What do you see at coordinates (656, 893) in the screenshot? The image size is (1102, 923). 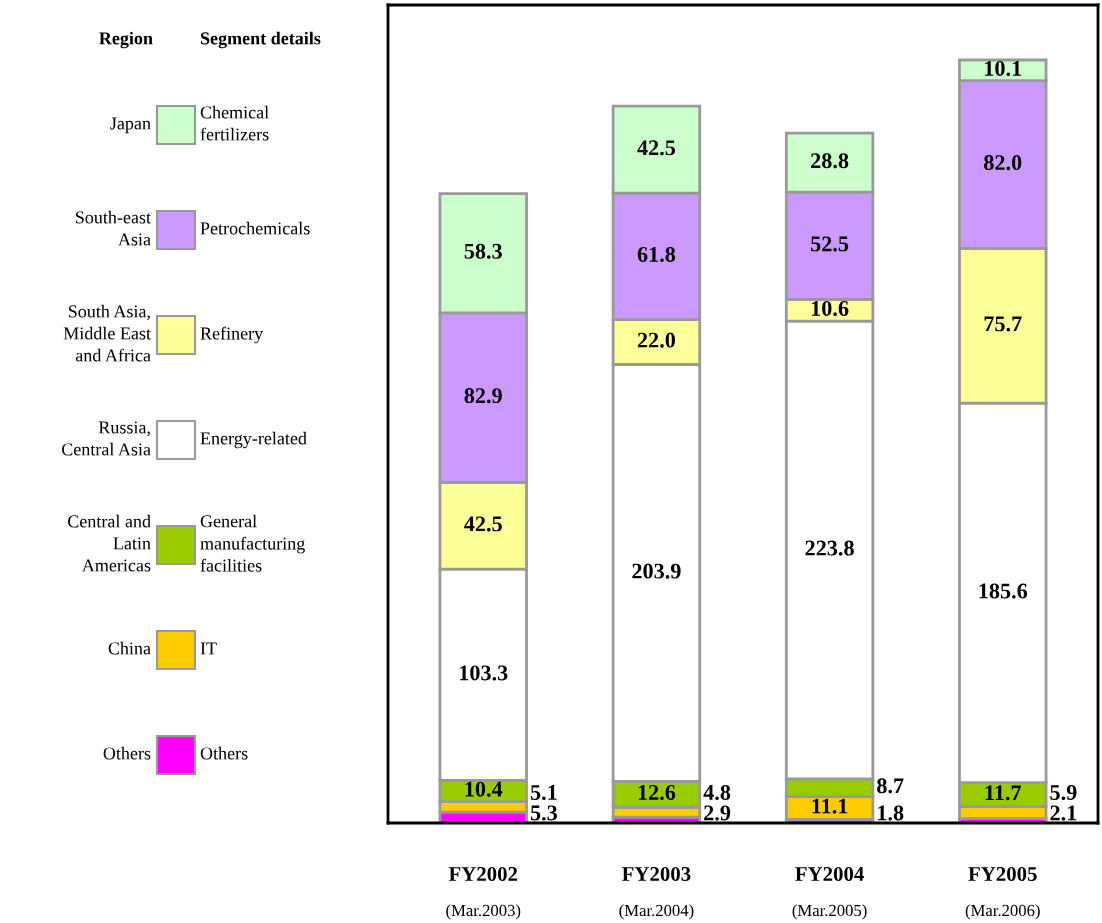 I see `x-tick-label: FY2003 (Mar.2004)` at bounding box center [656, 893].